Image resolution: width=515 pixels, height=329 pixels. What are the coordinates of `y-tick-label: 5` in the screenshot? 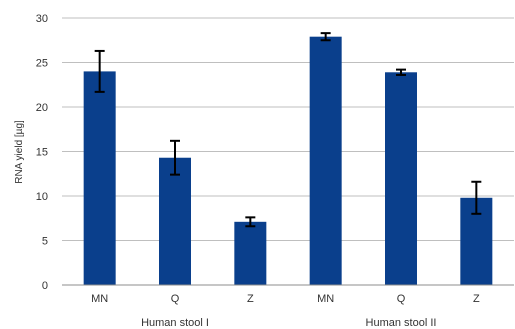 It's located at (45, 242).